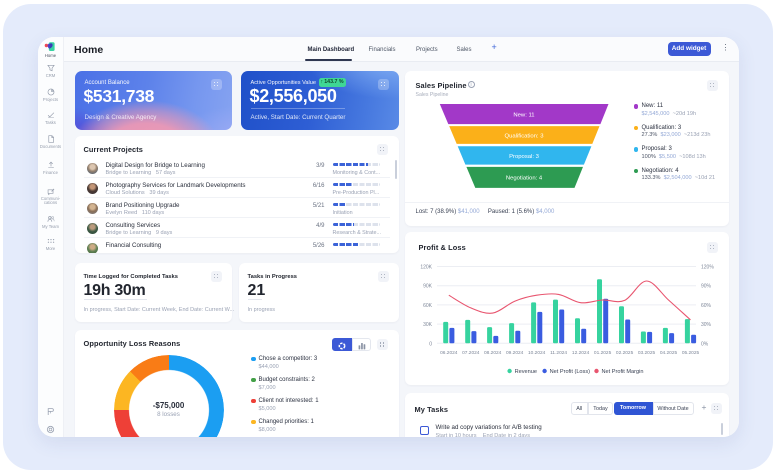 The height and width of the screenshot is (474, 776). I want to click on svg-text: Net Profit (Loss), so click(569, 372).